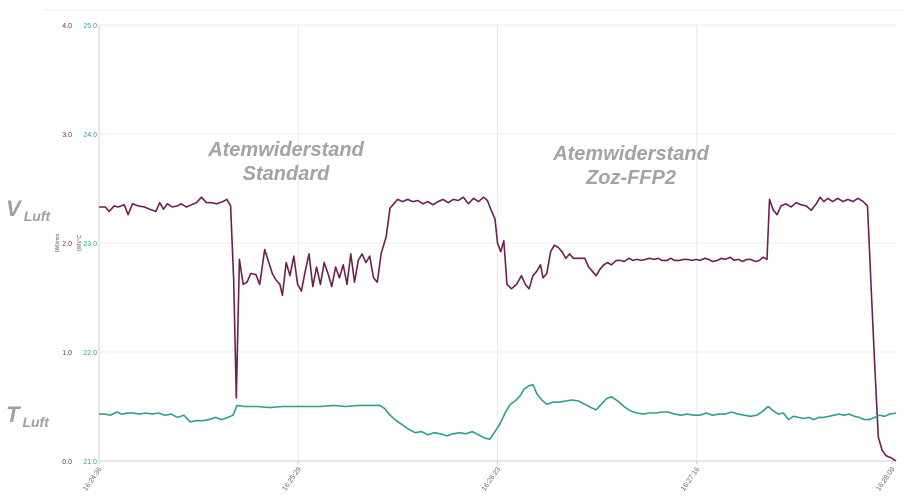 The height and width of the screenshot is (498, 910). What do you see at coordinates (498, 411) in the screenshot?
I see `series-line-t-luft` at bounding box center [498, 411].